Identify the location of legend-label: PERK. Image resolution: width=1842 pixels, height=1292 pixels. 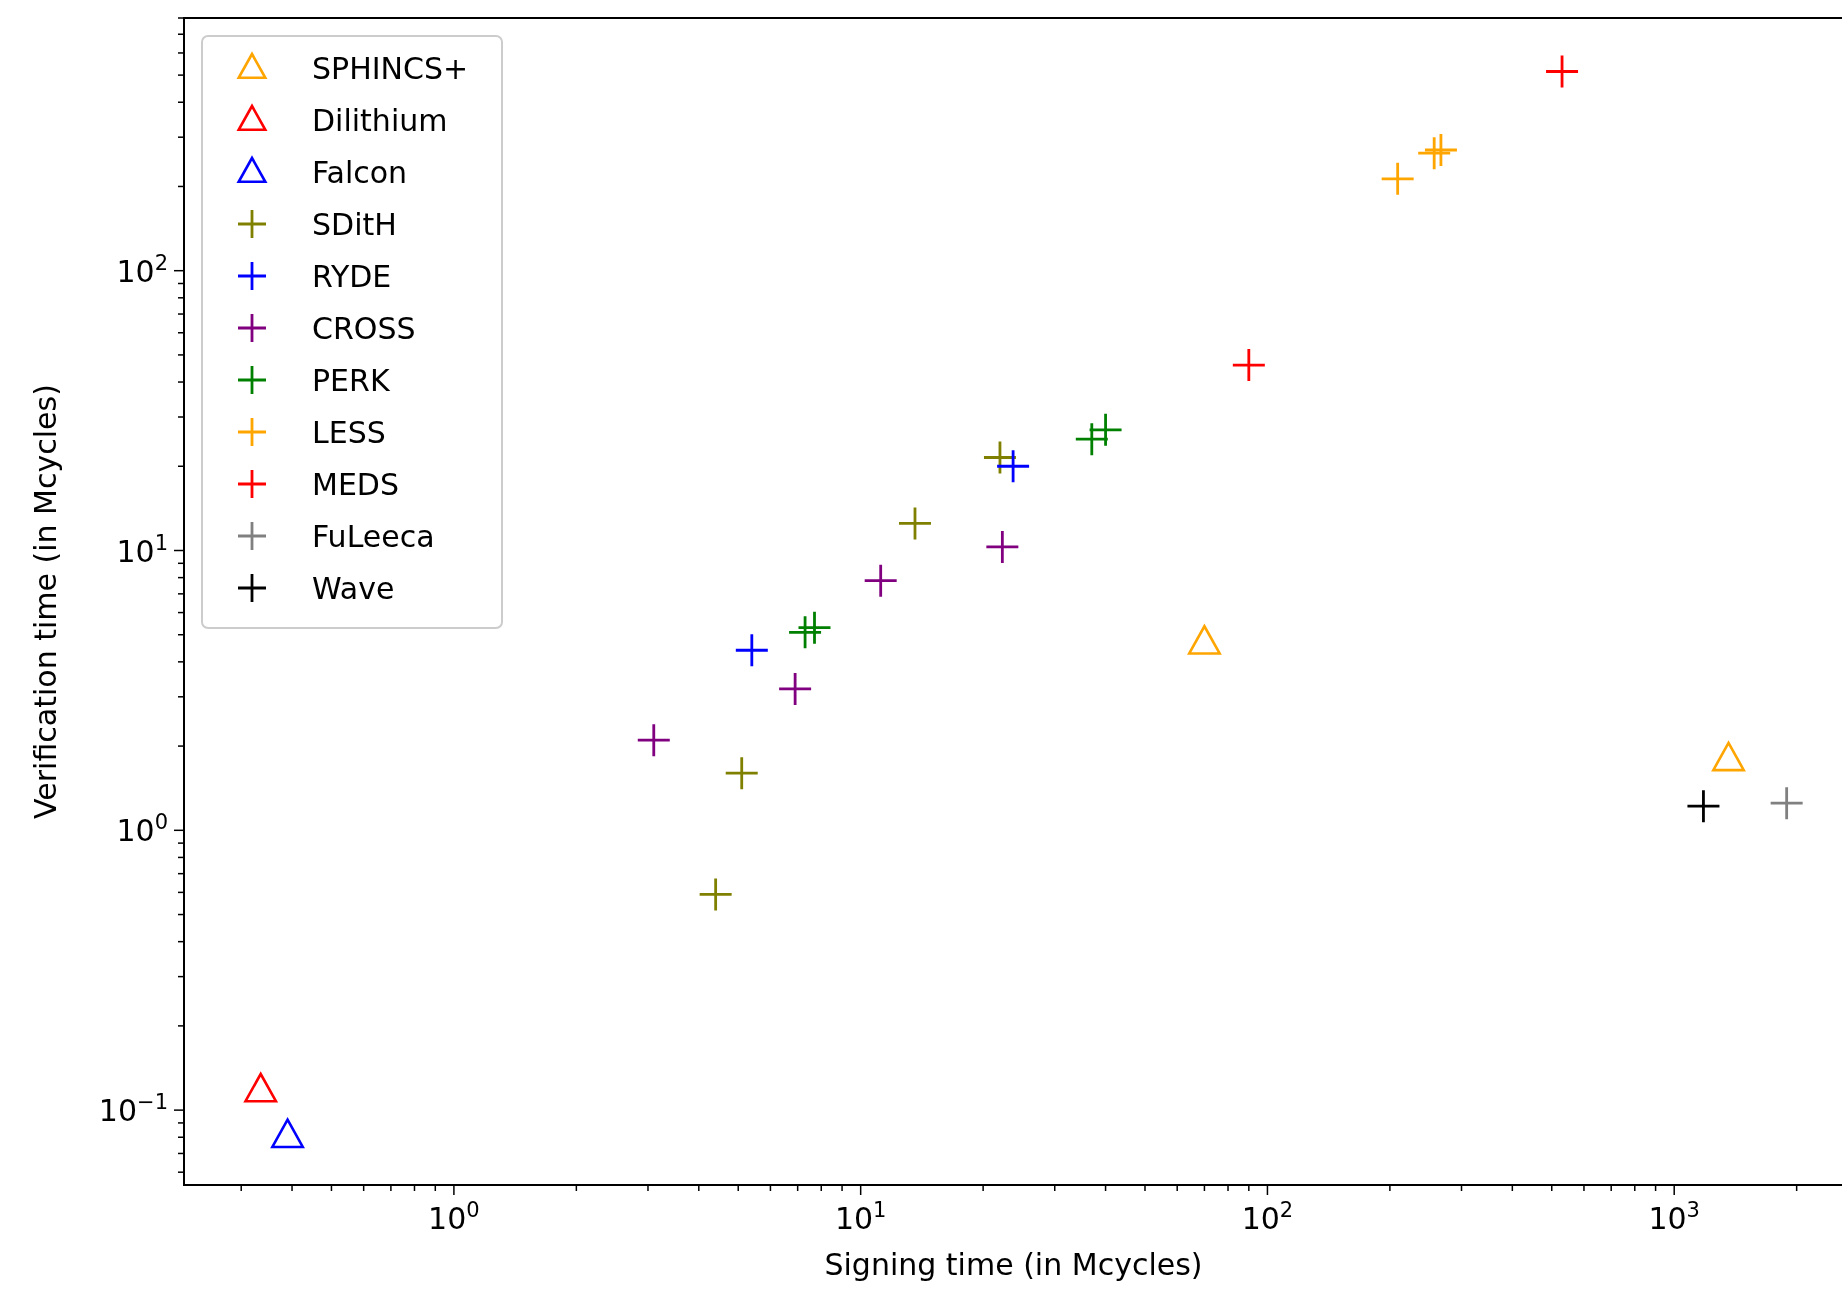
(351, 380).